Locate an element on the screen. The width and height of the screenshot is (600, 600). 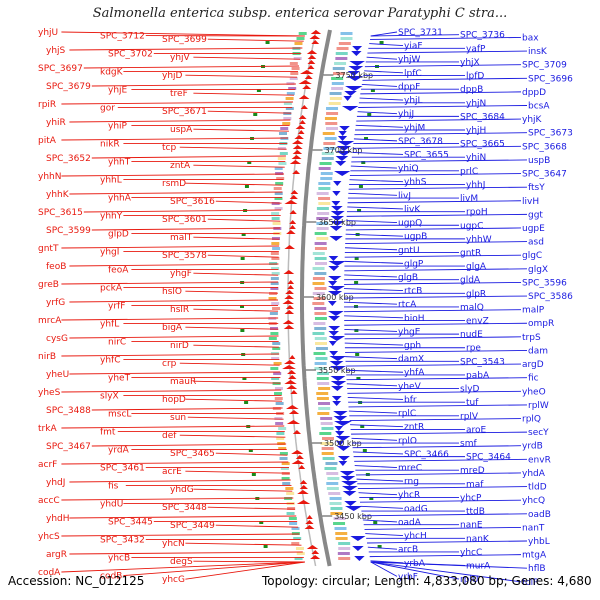
gene-label-spc_3601: SPC_3601 is located at coordinates (184, 220).